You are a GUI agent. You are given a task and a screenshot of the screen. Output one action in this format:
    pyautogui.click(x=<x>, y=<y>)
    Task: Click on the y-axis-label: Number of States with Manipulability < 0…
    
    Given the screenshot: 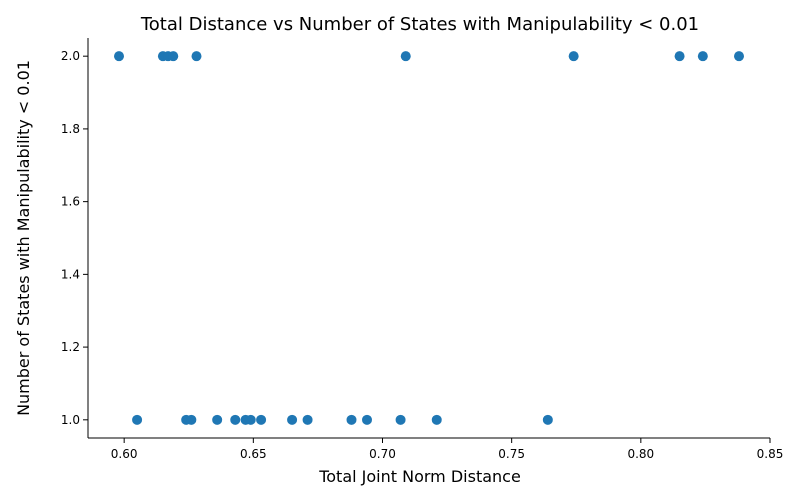 What is the action you would take?
    pyautogui.click(x=23, y=238)
    